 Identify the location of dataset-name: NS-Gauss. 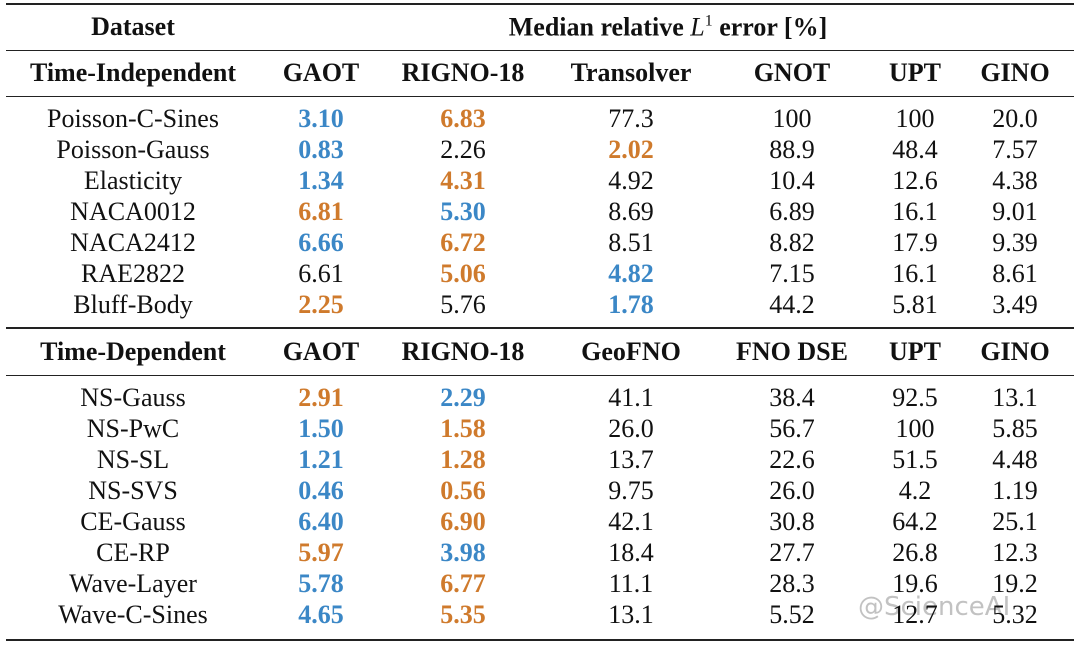
(133, 397).